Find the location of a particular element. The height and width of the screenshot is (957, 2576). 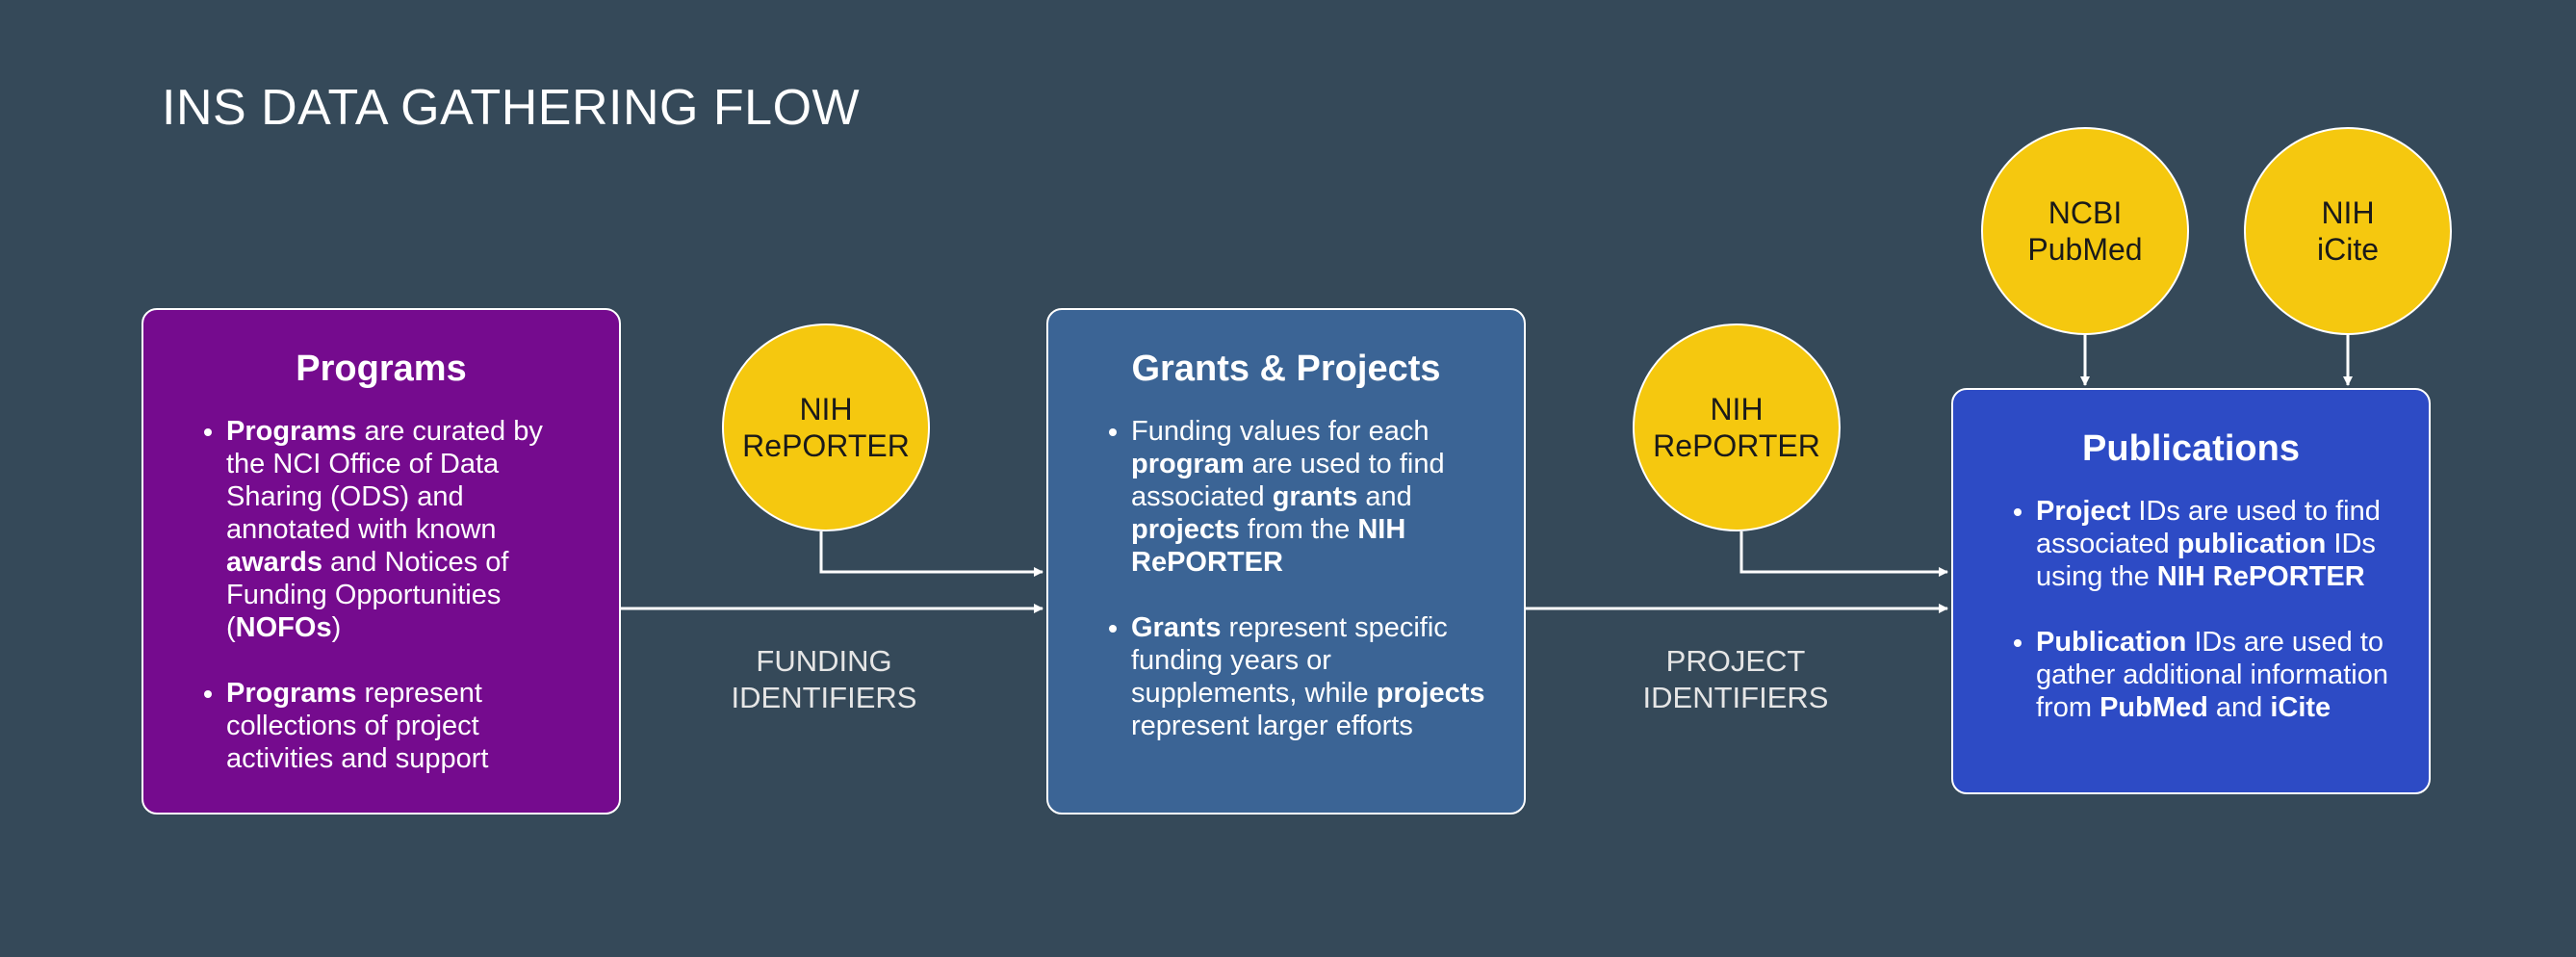

programs-heading: Programs is located at coordinates (382, 369).